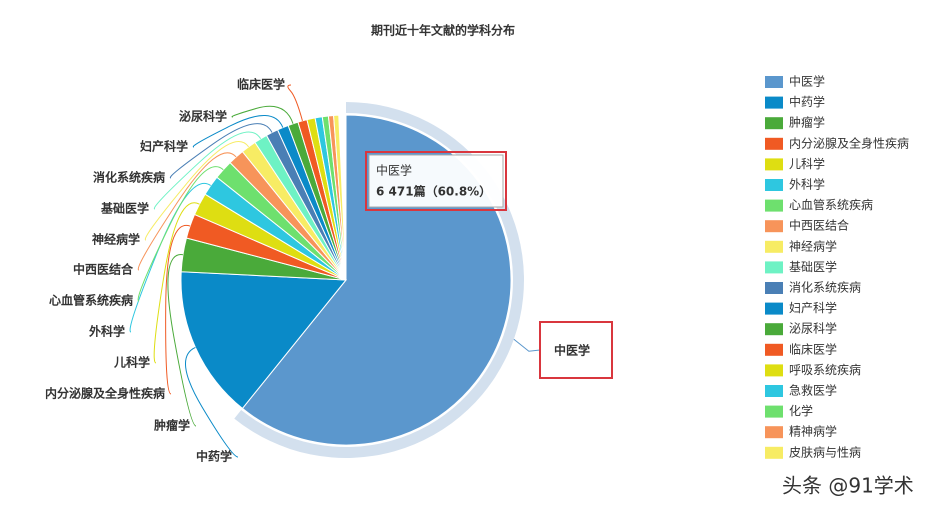 The height and width of the screenshot is (511, 951). I want to click on legend-label: 中医学, so click(807, 81).